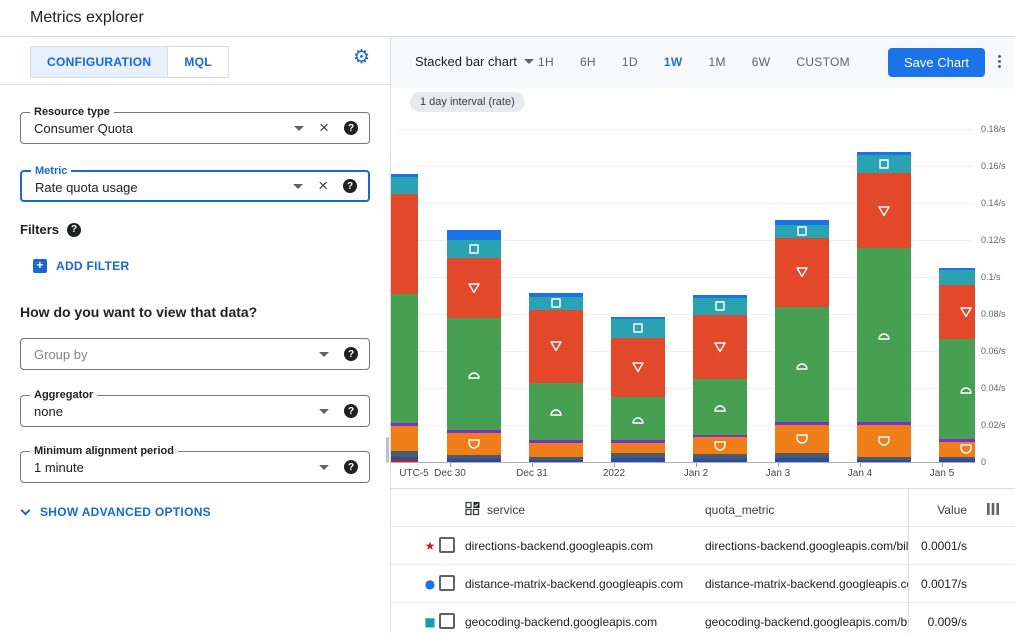 This screenshot has width=1015, height=633. What do you see at coordinates (195, 408) in the screenshot?
I see `aggregator-field: Aggregator none ?` at bounding box center [195, 408].